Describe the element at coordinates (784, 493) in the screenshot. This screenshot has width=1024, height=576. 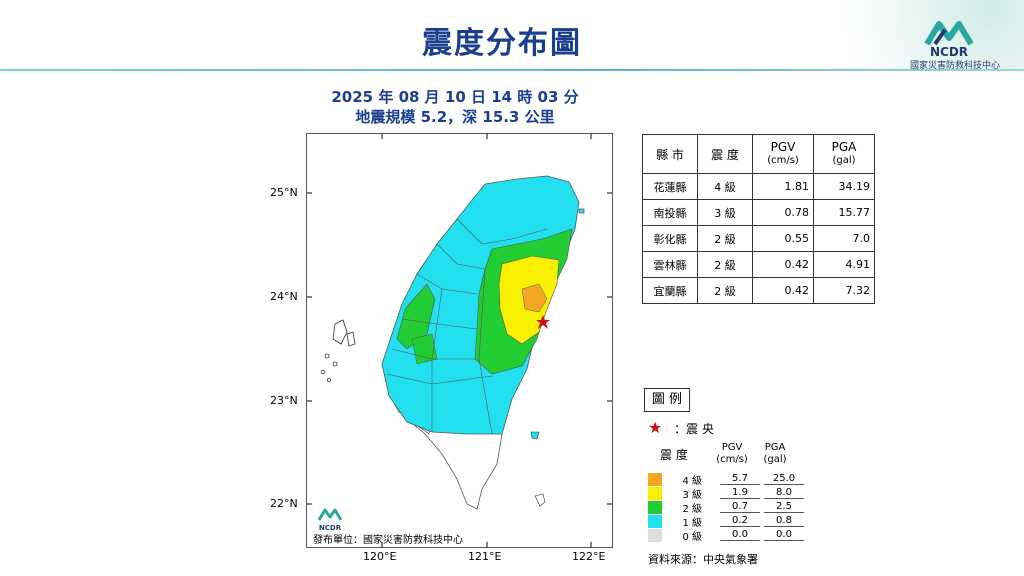
I see `legend-level-pga: 8.0` at that location.